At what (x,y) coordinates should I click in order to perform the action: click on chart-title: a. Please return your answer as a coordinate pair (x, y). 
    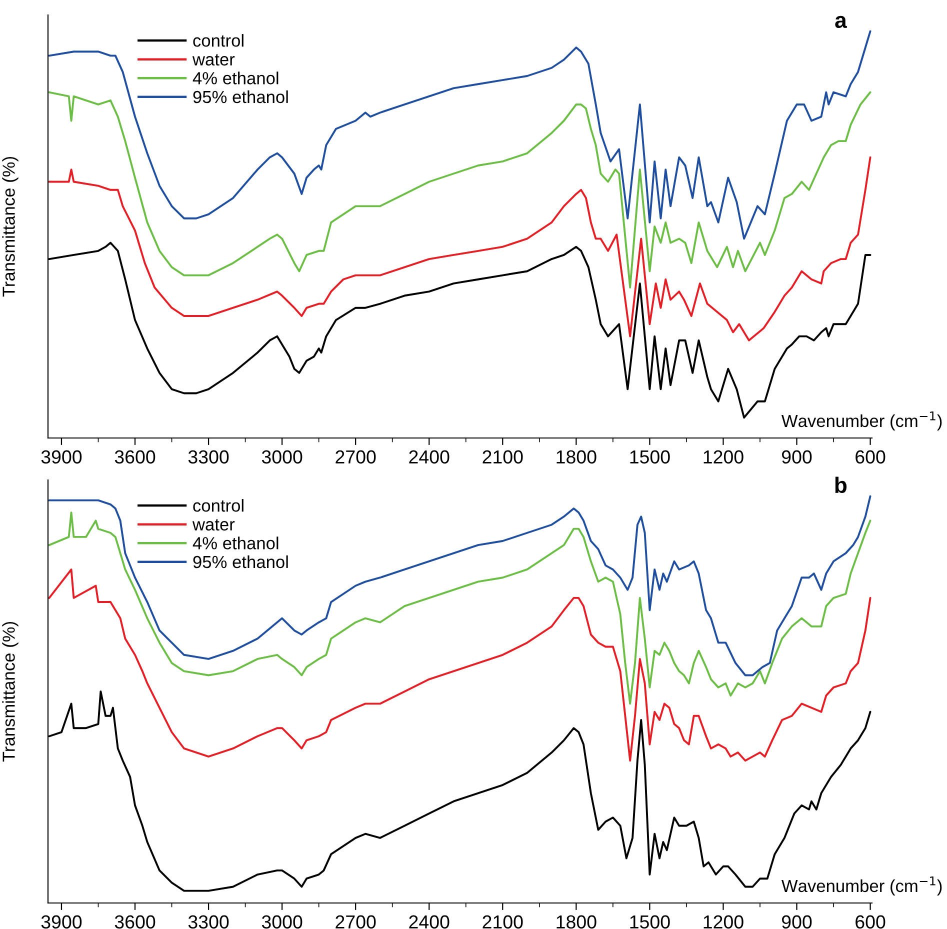
    Looking at the image, I should click on (841, 22).